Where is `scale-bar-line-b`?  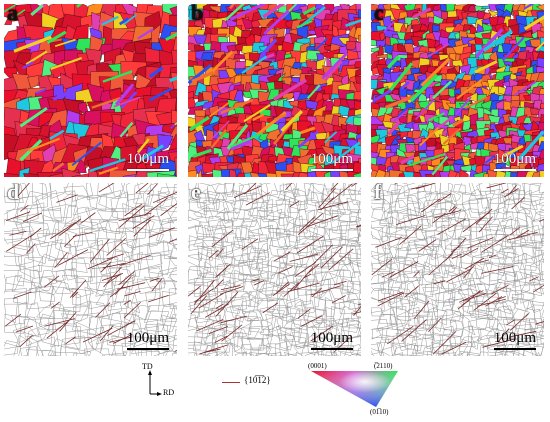
scale-bar-line-b is located at coordinates (332, 170).